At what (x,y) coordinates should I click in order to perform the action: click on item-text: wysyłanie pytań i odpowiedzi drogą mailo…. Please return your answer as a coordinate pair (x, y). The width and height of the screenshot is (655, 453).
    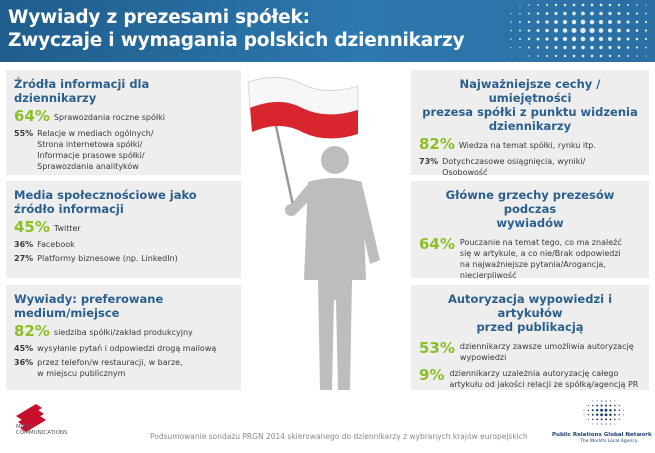
    Looking at the image, I should click on (127, 348).